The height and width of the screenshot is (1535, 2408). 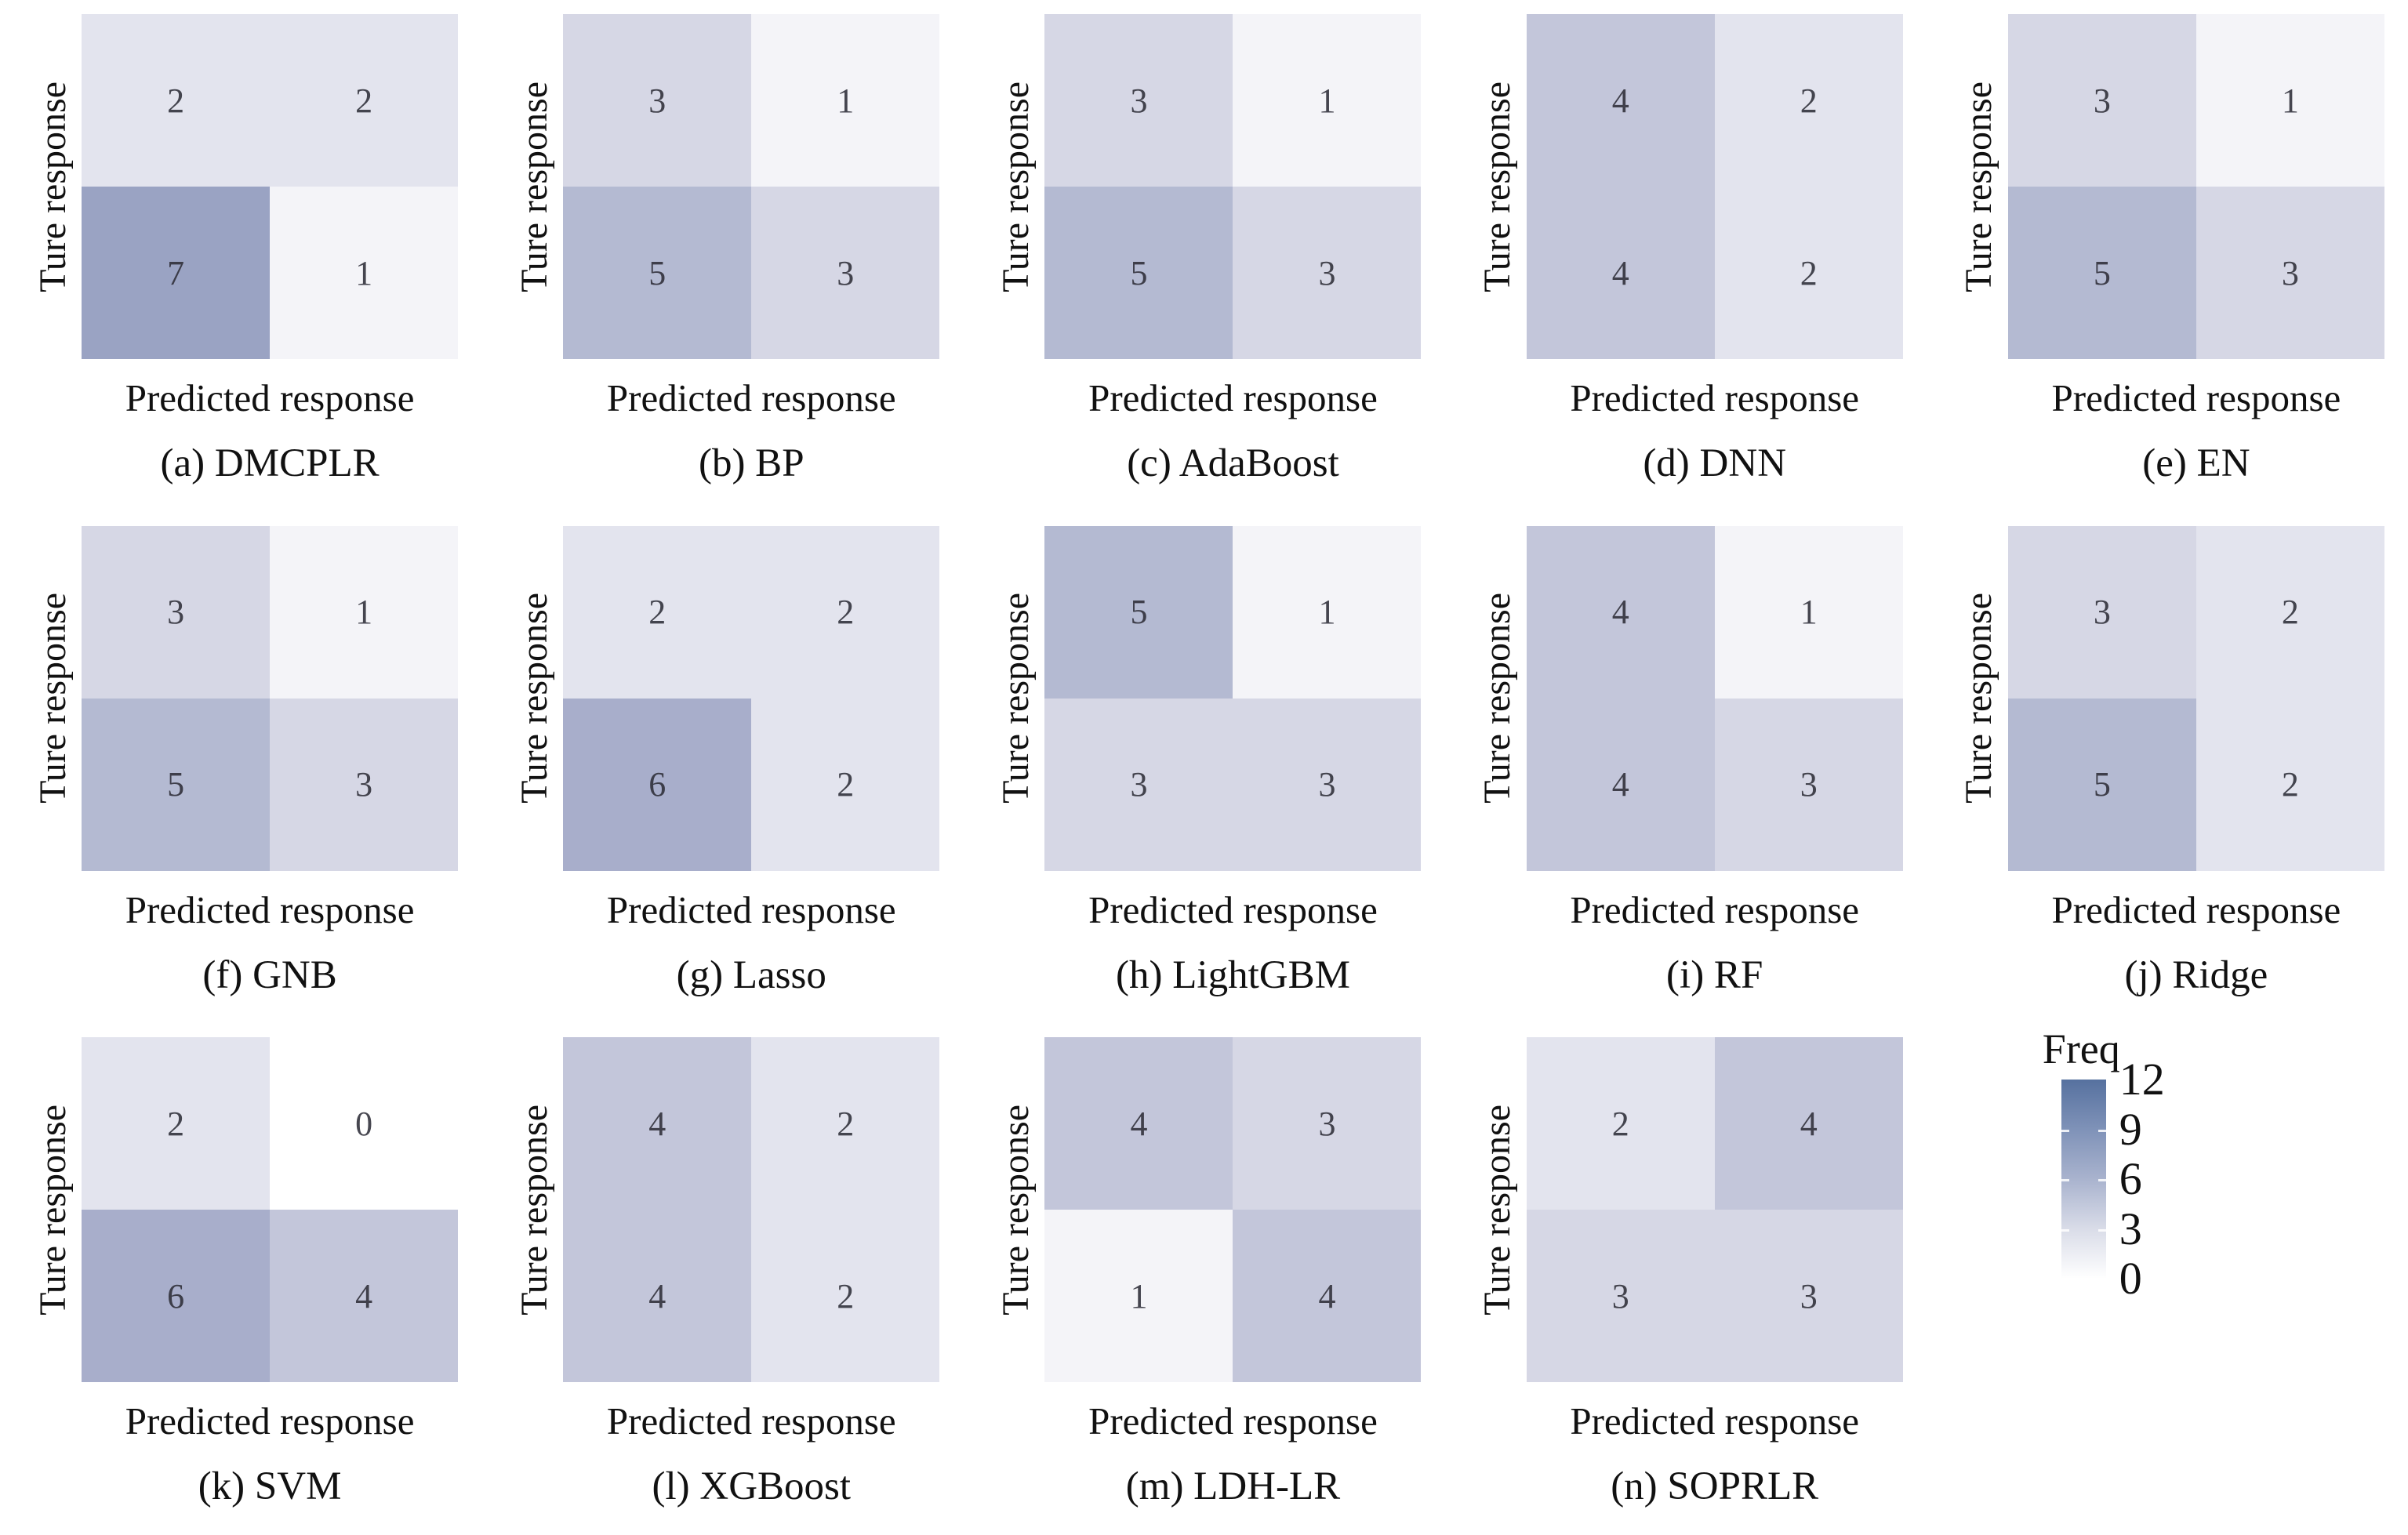 What do you see at coordinates (176, 1123) in the screenshot?
I see `matrix-cell-r0c0: 2` at bounding box center [176, 1123].